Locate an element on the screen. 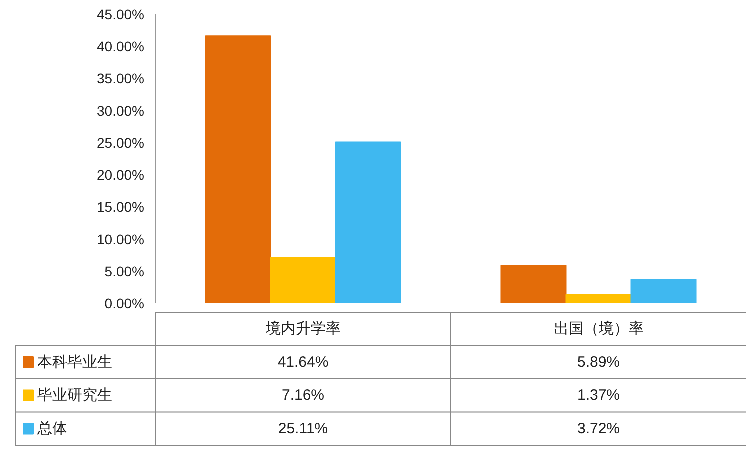  y-tick-label: 0.00% is located at coordinates (124, 304).